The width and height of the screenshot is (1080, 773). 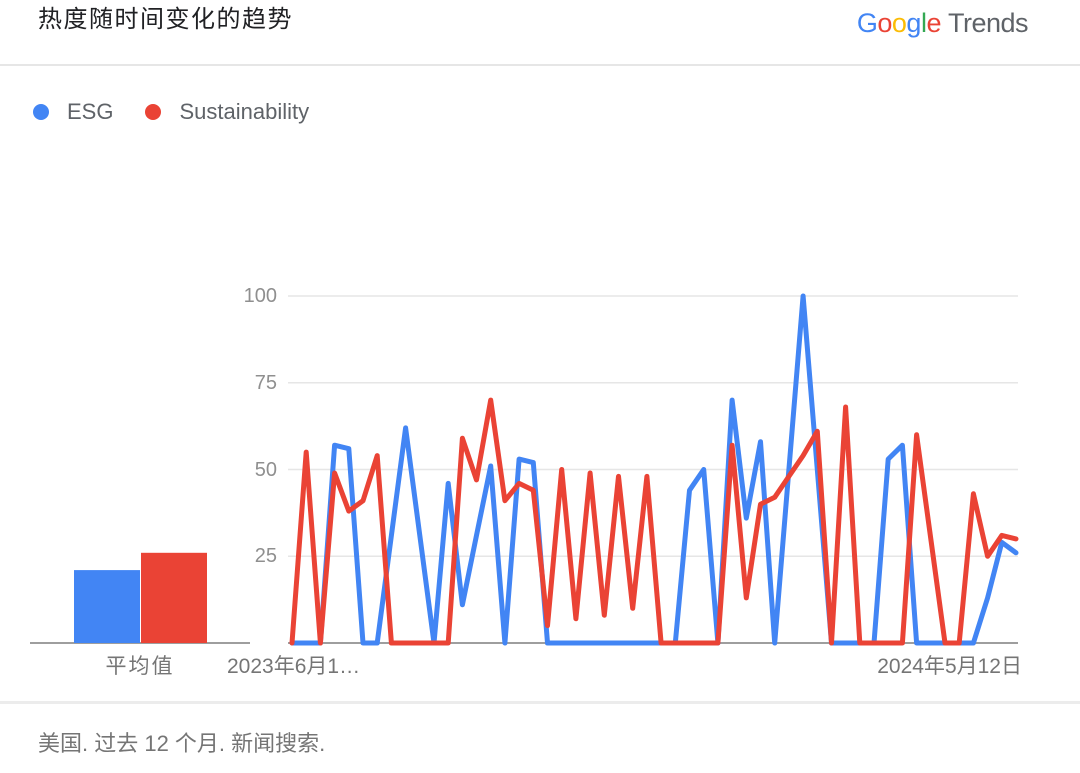 I want to click on y-axis-tick-label: 75, so click(x=265, y=383).